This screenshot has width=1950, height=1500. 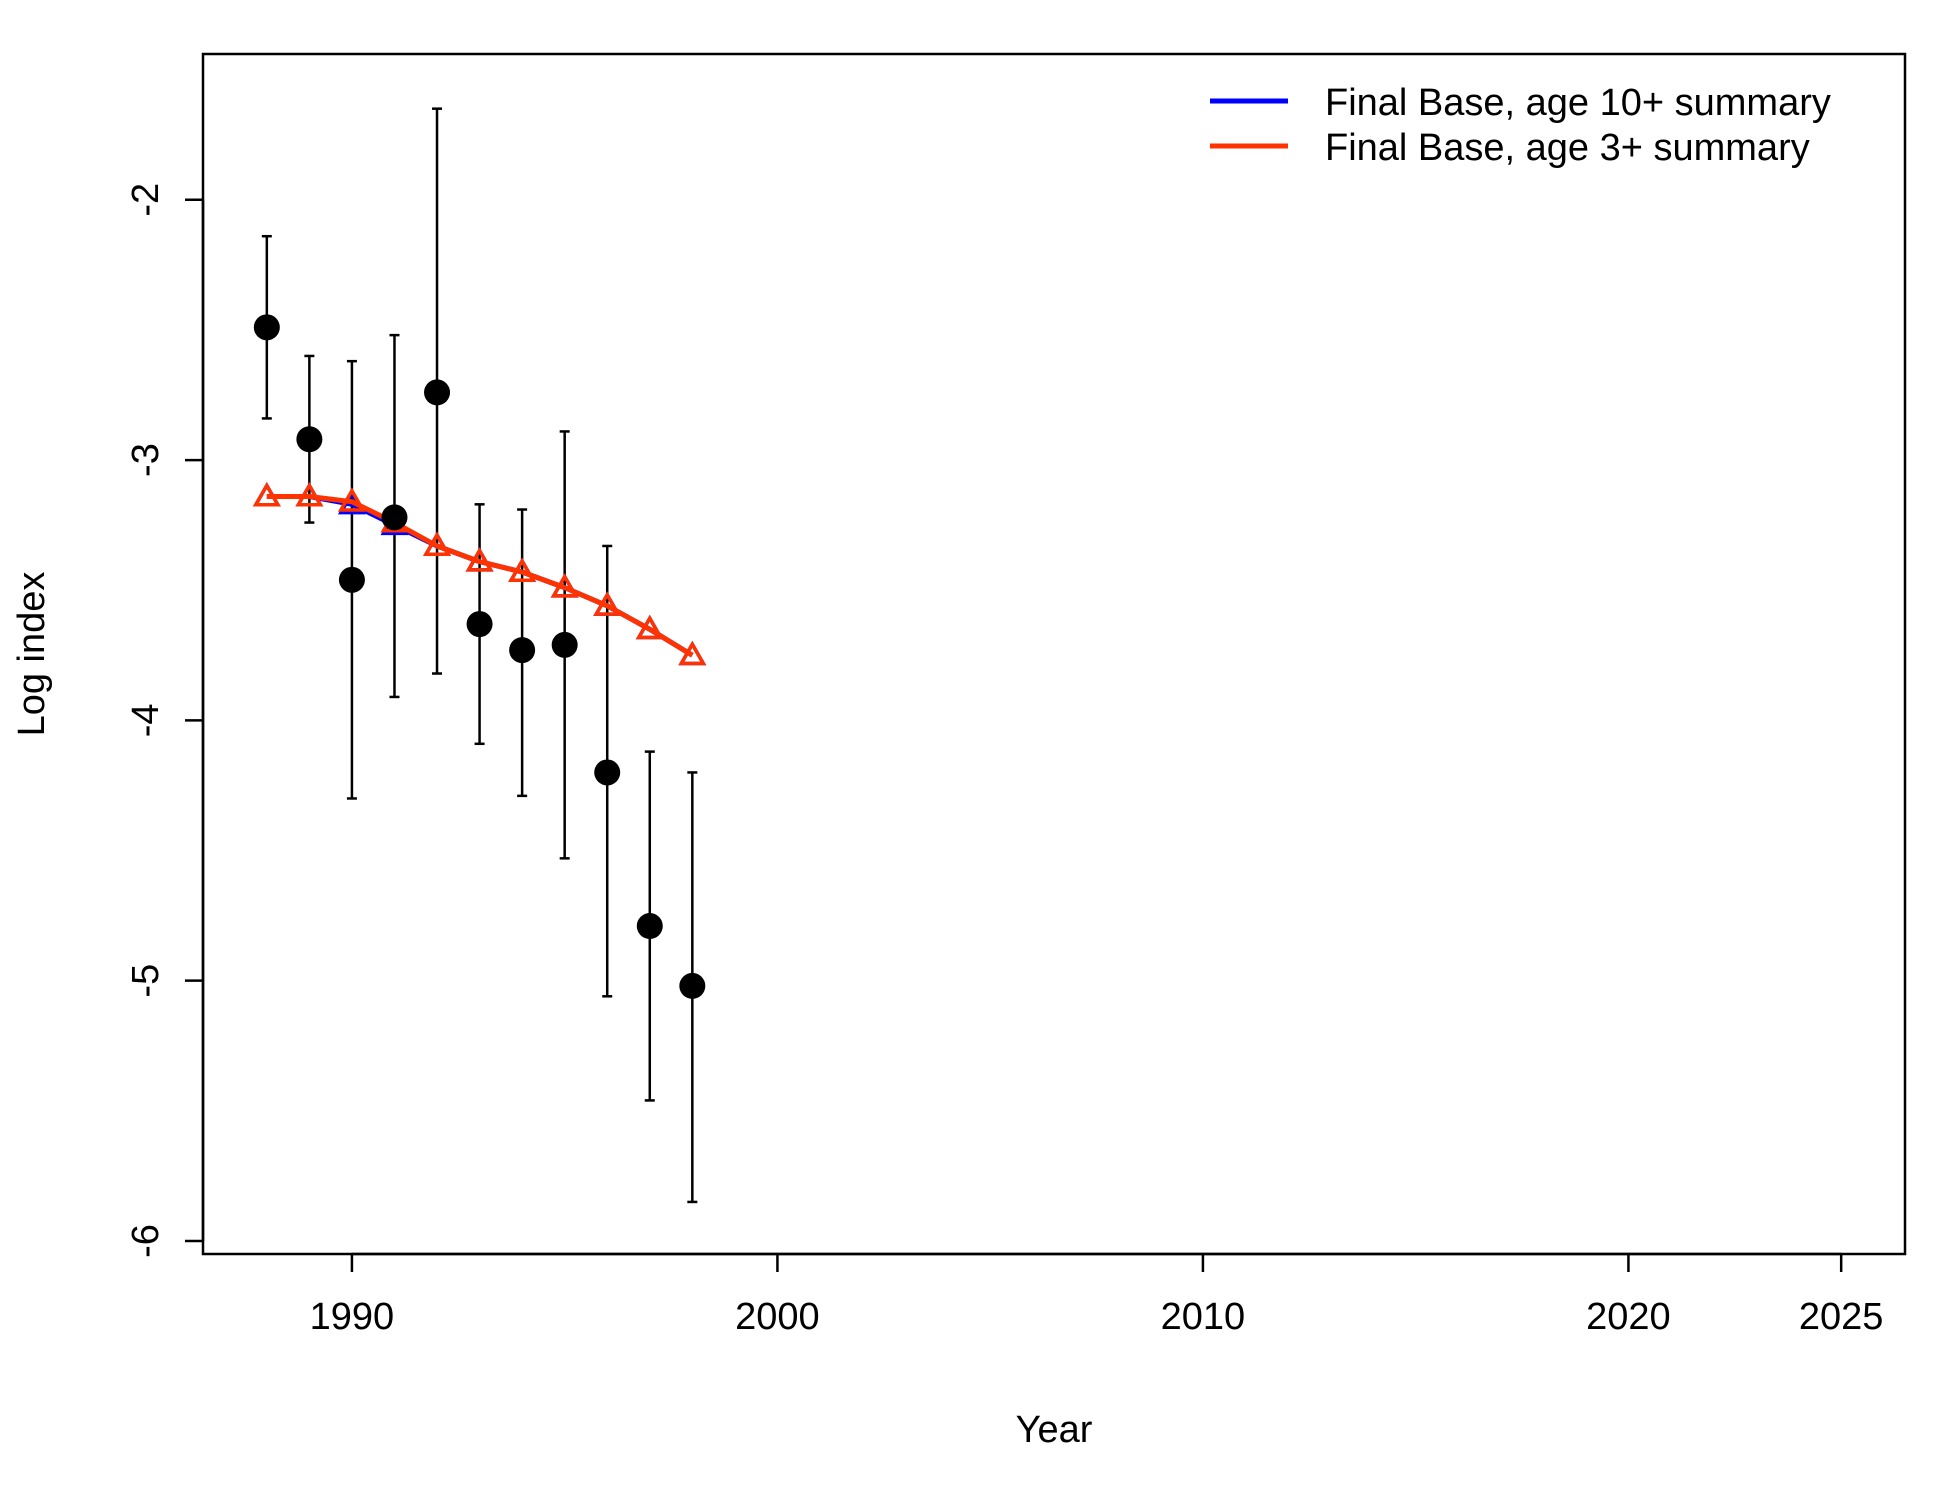 What do you see at coordinates (1097, 1295) in the screenshot?
I see `x-axis: 1990 2000 2010 2020 2025` at bounding box center [1097, 1295].